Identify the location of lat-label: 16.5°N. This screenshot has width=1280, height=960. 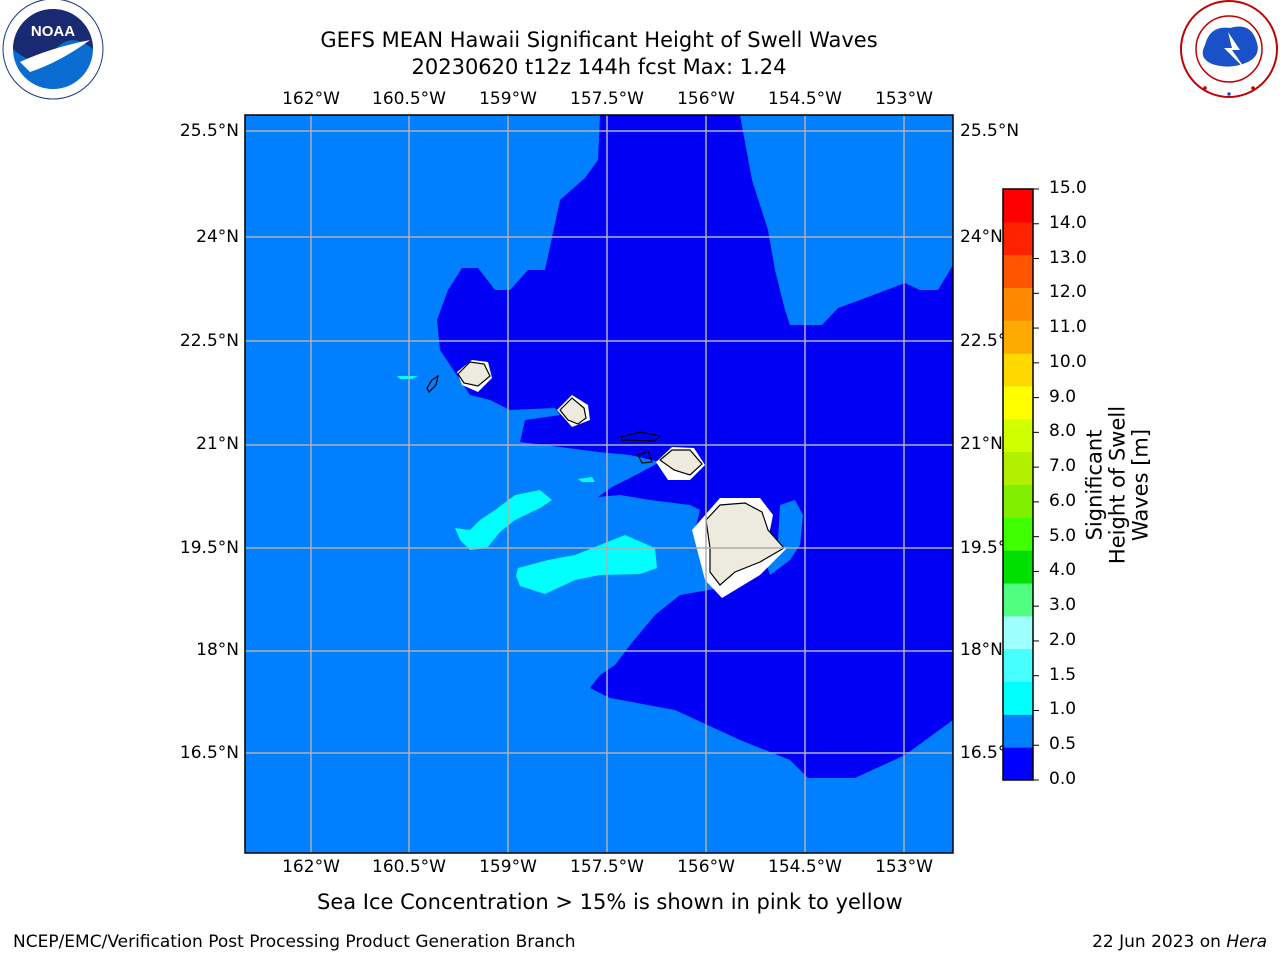
(209, 753).